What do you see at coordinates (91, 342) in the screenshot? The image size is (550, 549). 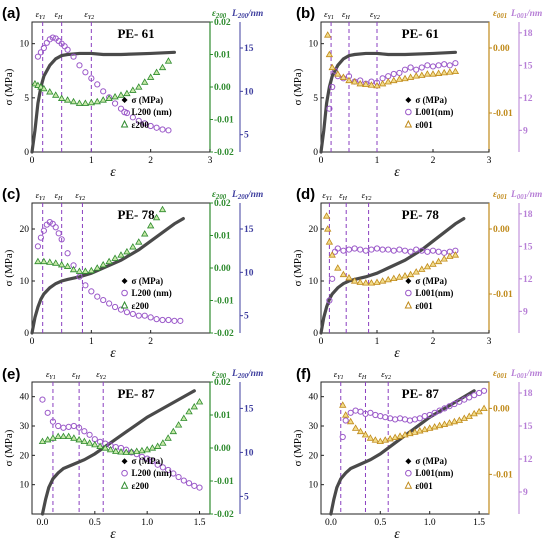 I see `x-tick-label: 1` at bounding box center [91, 342].